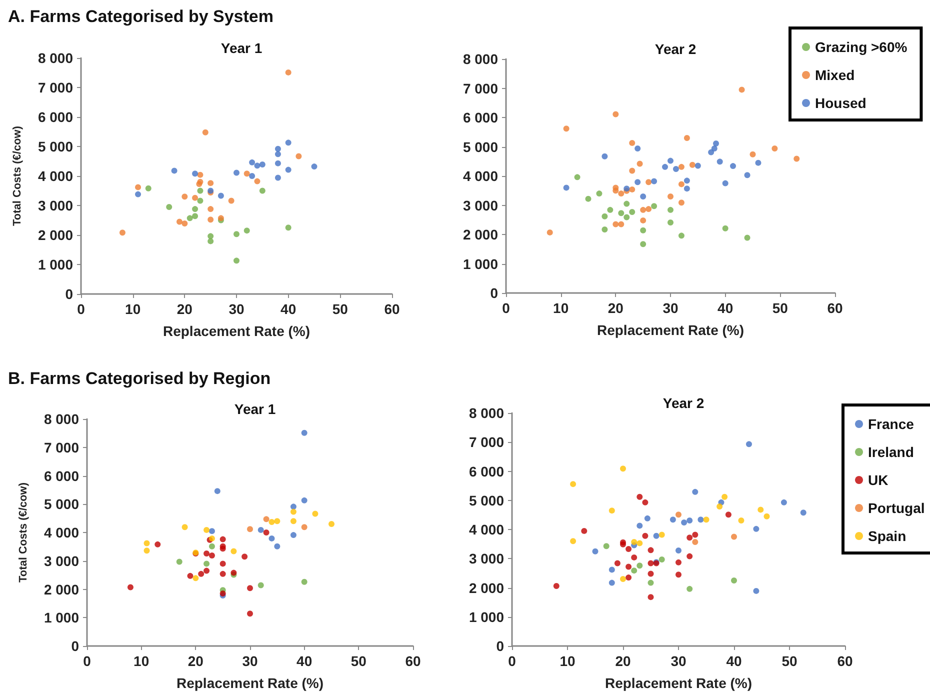  Describe the element at coordinates (878, 480) in the screenshot. I see `legend-label: UK` at that location.